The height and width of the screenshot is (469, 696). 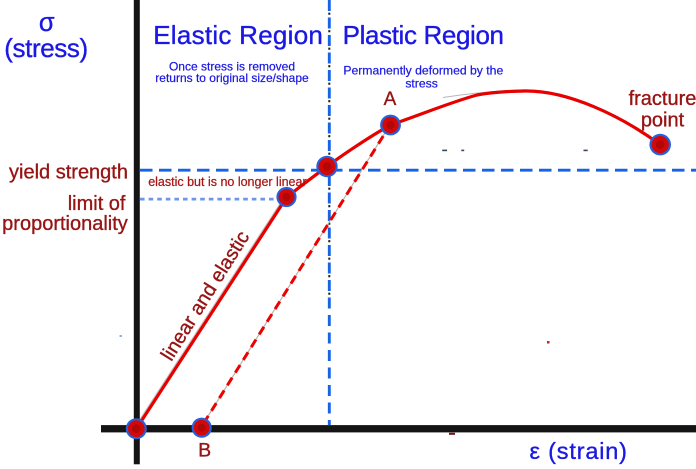 I want to click on svg-text: Permanently deformed by the, so click(x=423, y=70).